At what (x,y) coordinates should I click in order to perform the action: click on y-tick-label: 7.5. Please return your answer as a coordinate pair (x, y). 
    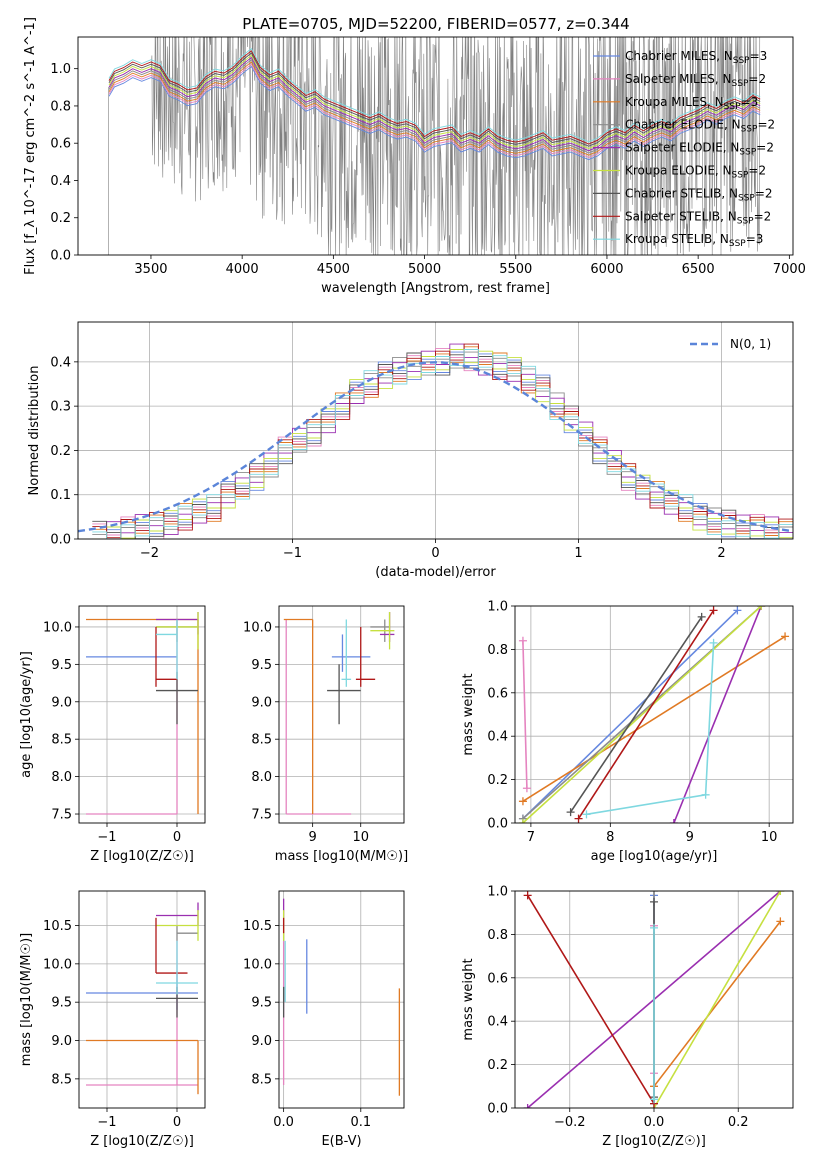
    Looking at the image, I should click on (261, 815).